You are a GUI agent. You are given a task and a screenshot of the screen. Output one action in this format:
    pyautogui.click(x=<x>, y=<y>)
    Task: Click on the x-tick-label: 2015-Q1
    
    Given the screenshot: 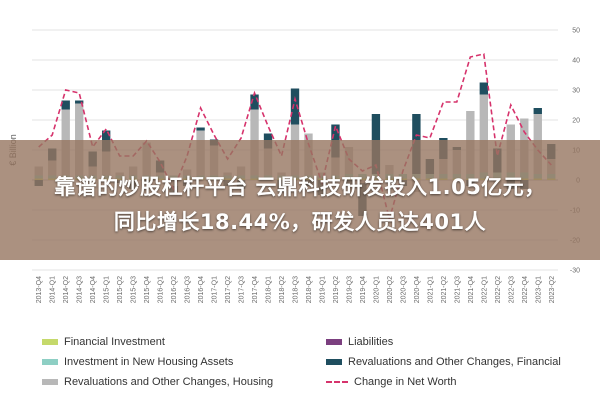 What is the action you would take?
    pyautogui.click(x=107, y=289)
    